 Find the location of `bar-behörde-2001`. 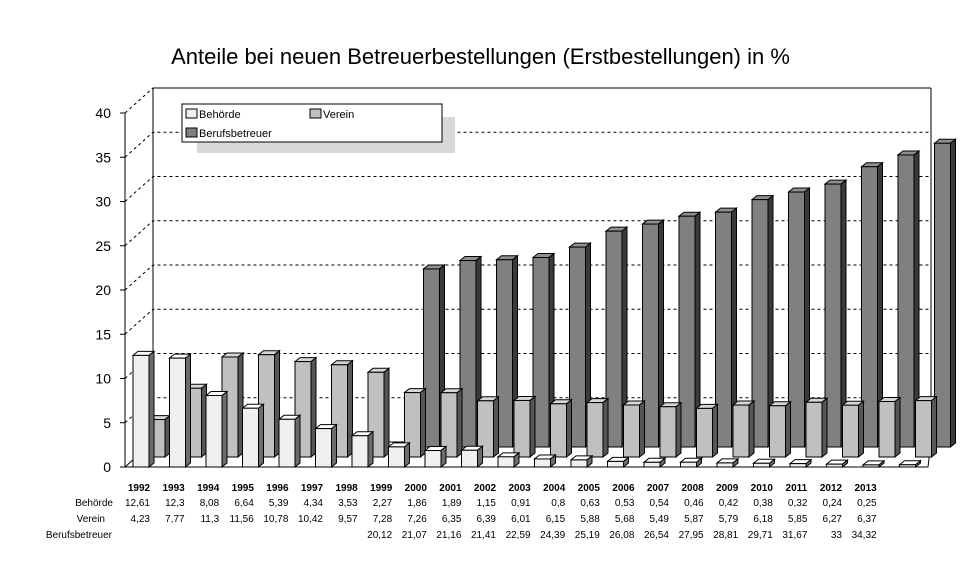

bar-behörde-2001 is located at coordinates (472, 457).